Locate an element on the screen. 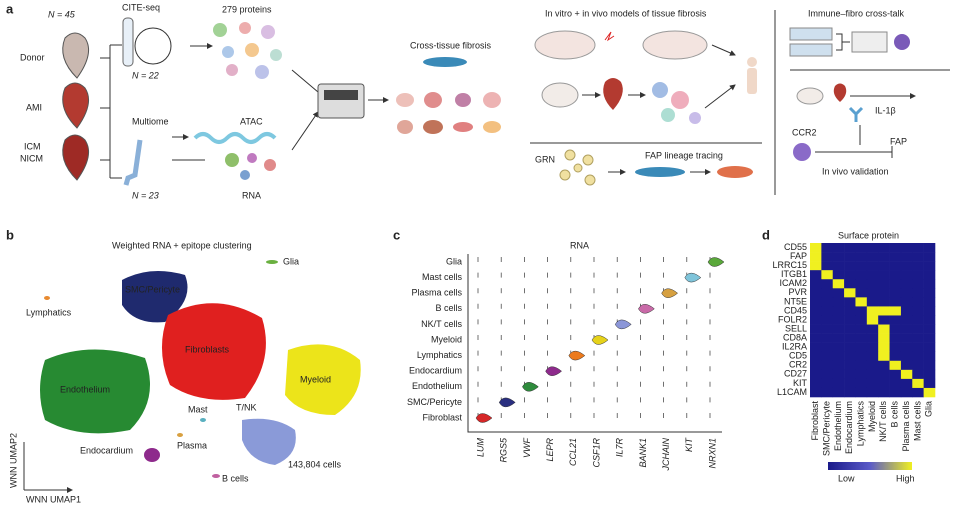  col-label: NK/T cells is located at coordinates (883, 421).